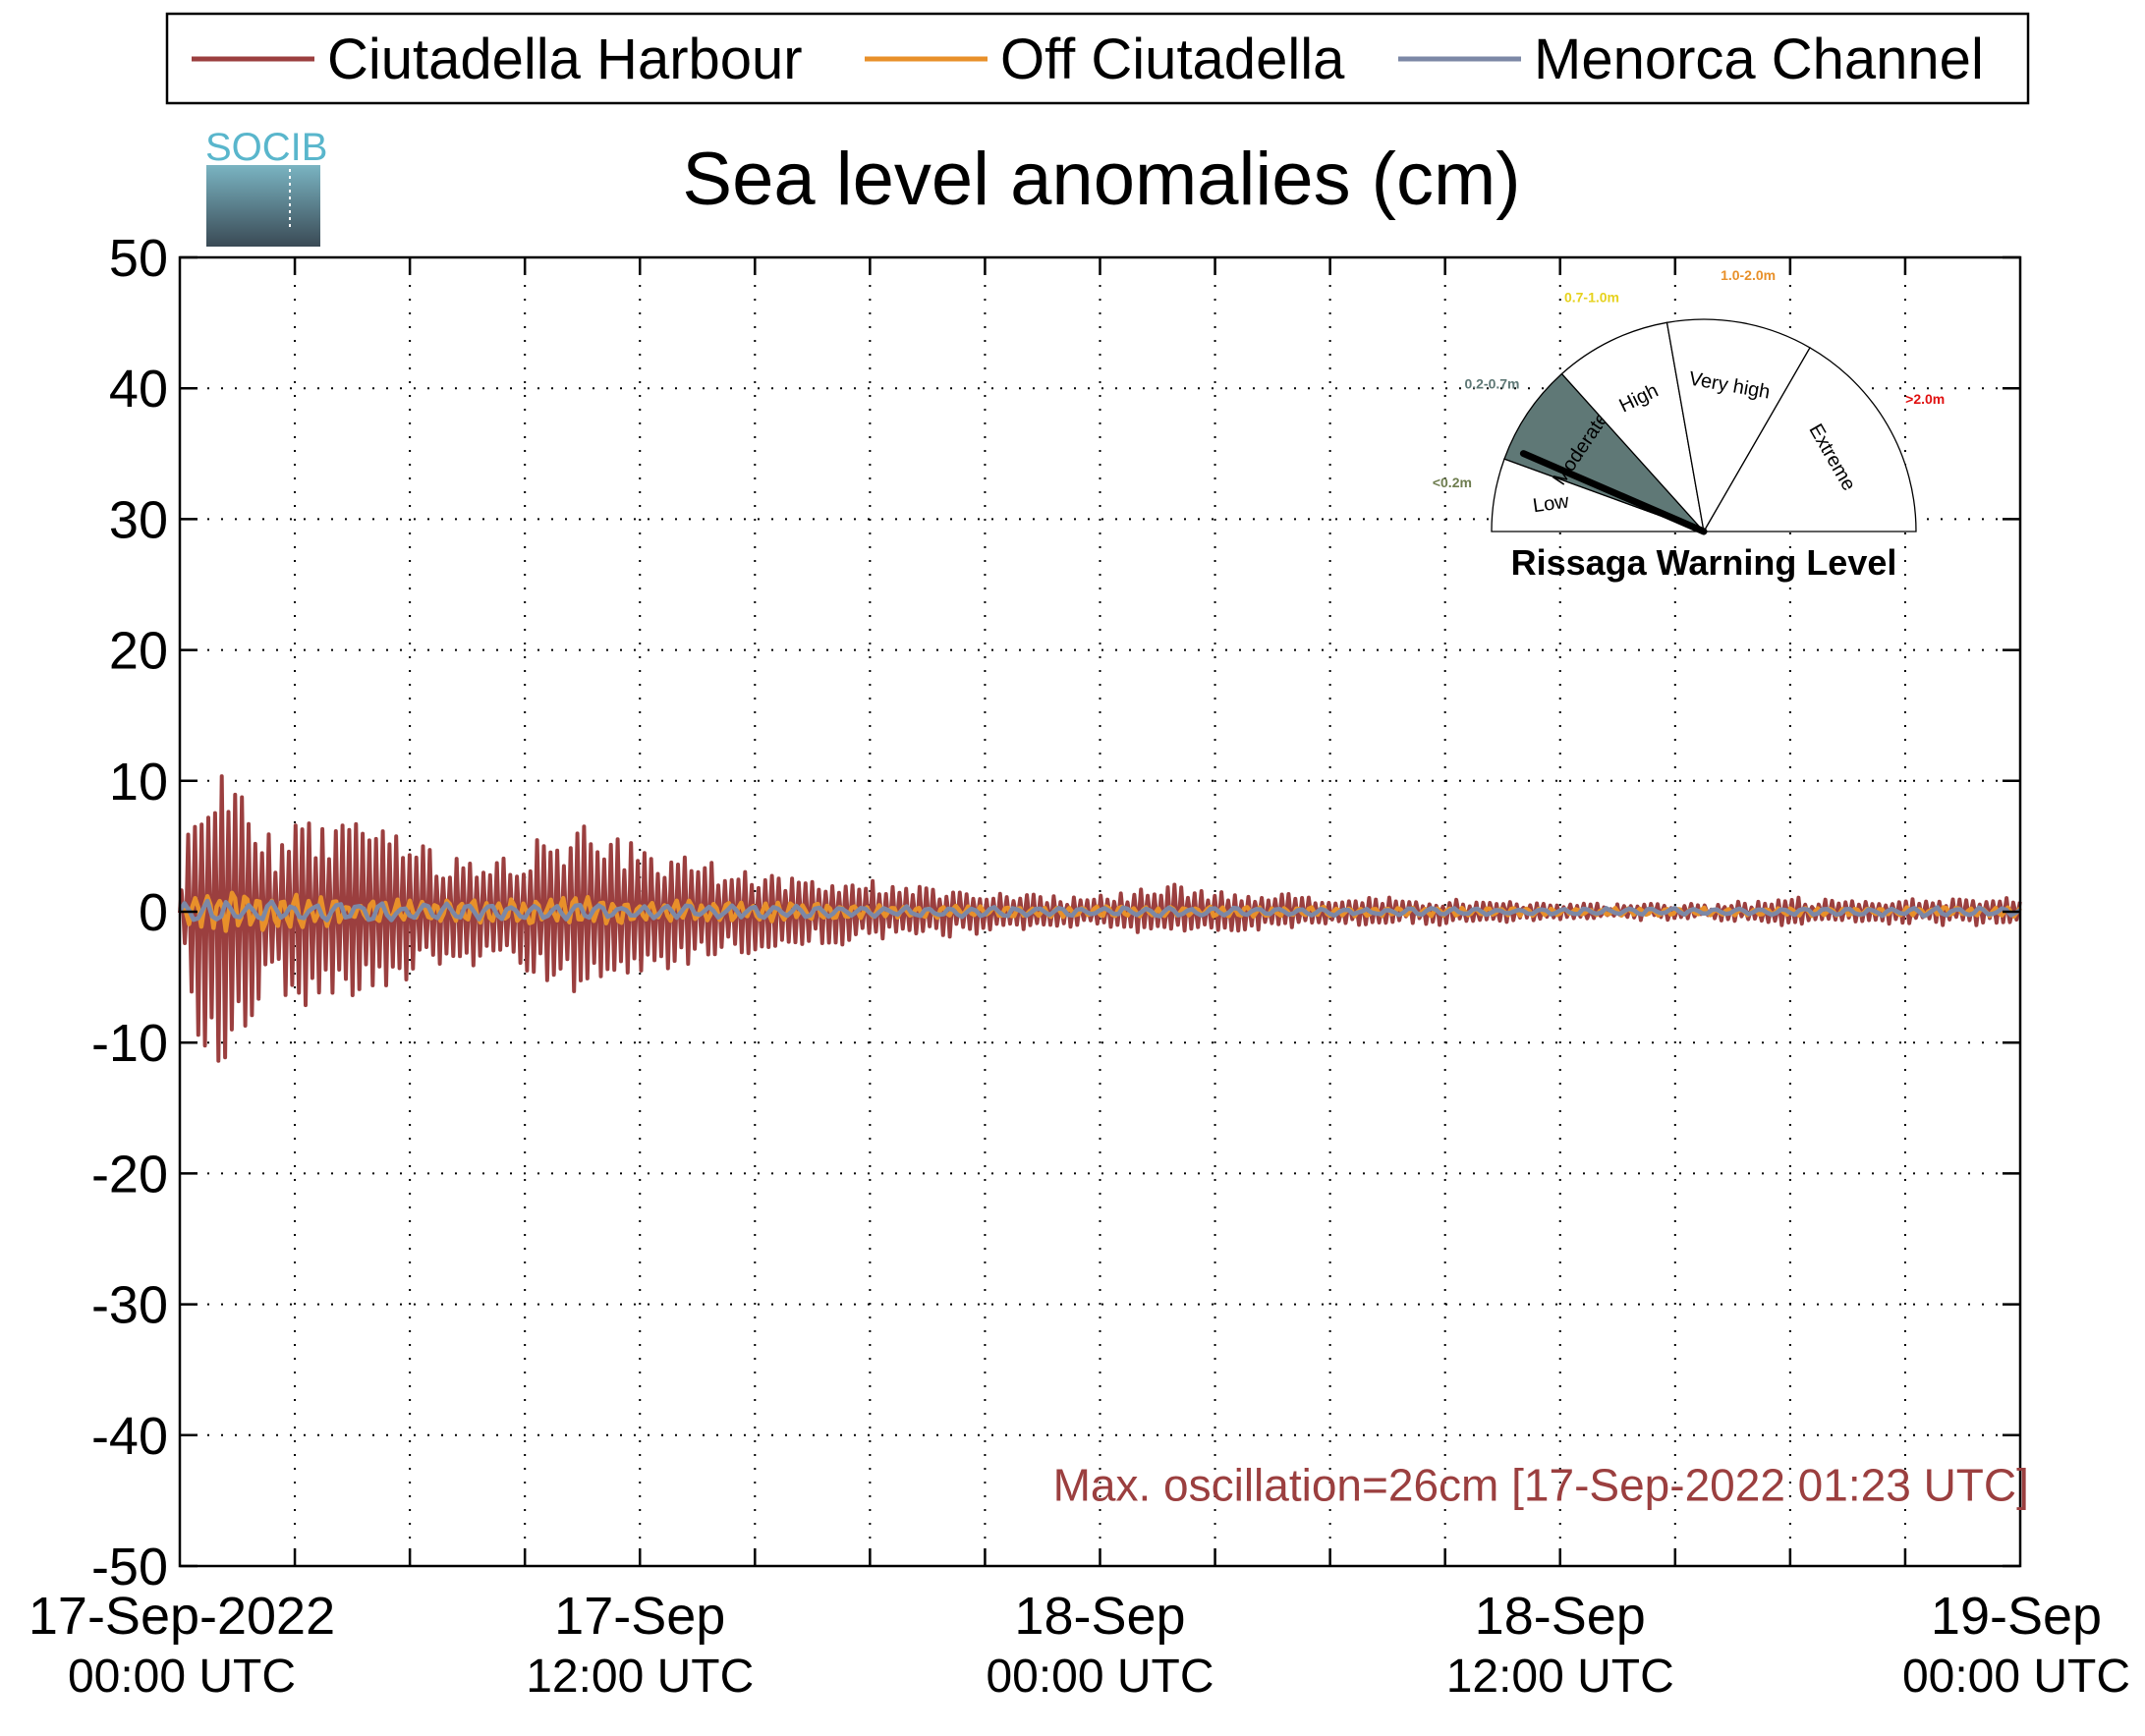 Image resolution: width=2145 pixels, height=1736 pixels. I want to click on logo-mark, so click(263, 206).